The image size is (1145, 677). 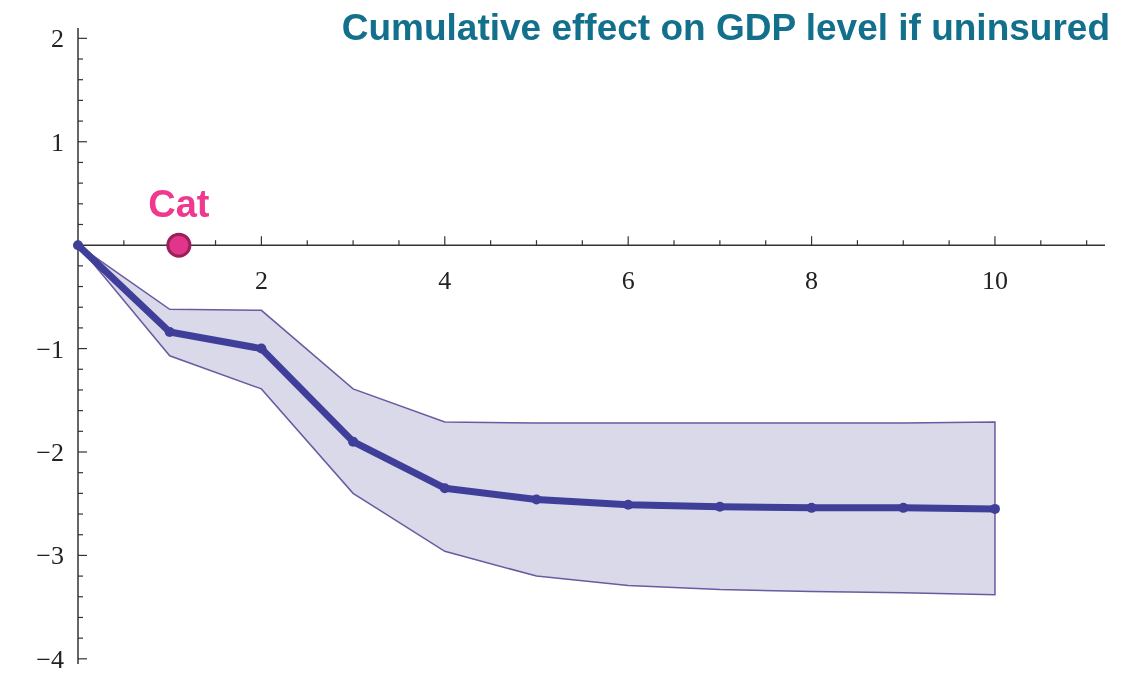 I want to click on y-tick-label: −4, so click(x=50, y=659).